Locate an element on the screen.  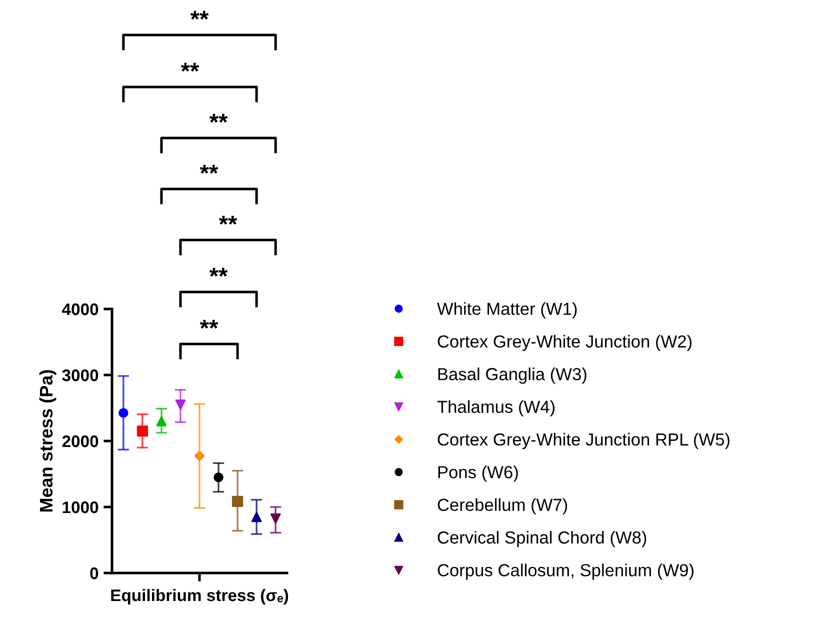
legend-label: Pons (W6) is located at coordinates (478, 474).